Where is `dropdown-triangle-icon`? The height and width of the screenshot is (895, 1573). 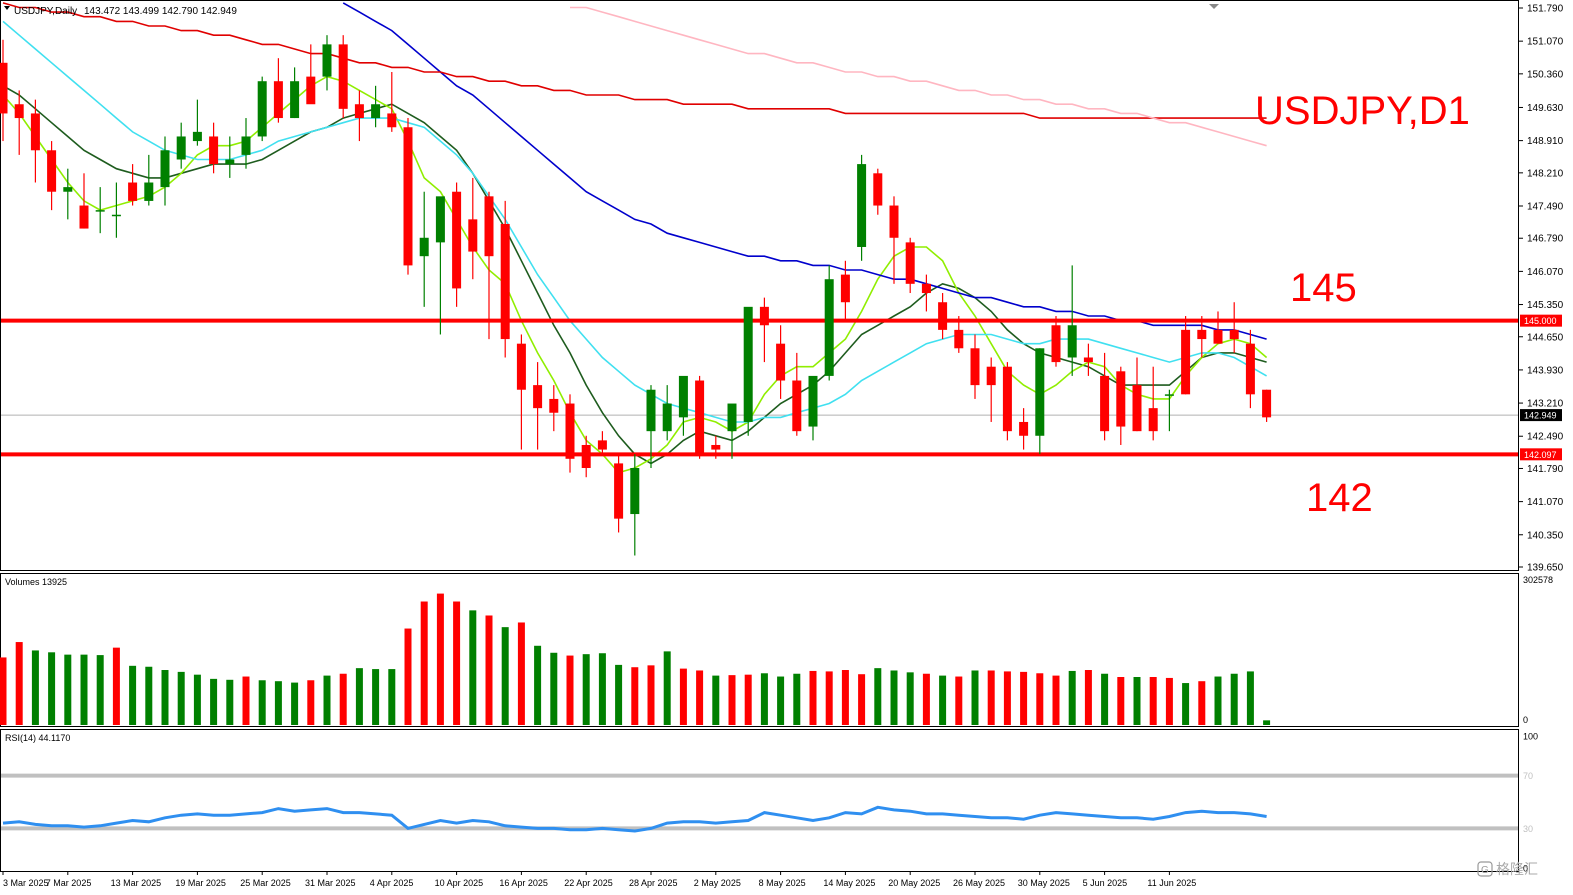
dropdown-triangle-icon is located at coordinates (7, 8).